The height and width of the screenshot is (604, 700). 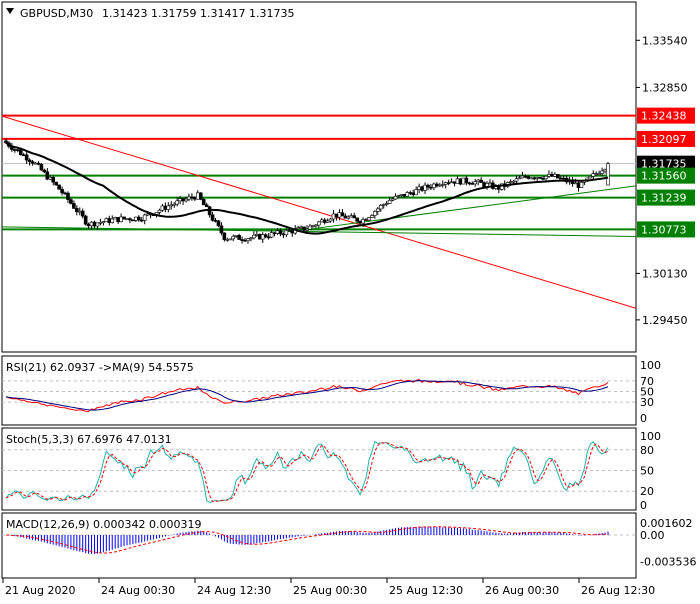 What do you see at coordinates (138, 590) in the screenshot?
I see `time-tick-label: 24 Aug 00:30` at bounding box center [138, 590].